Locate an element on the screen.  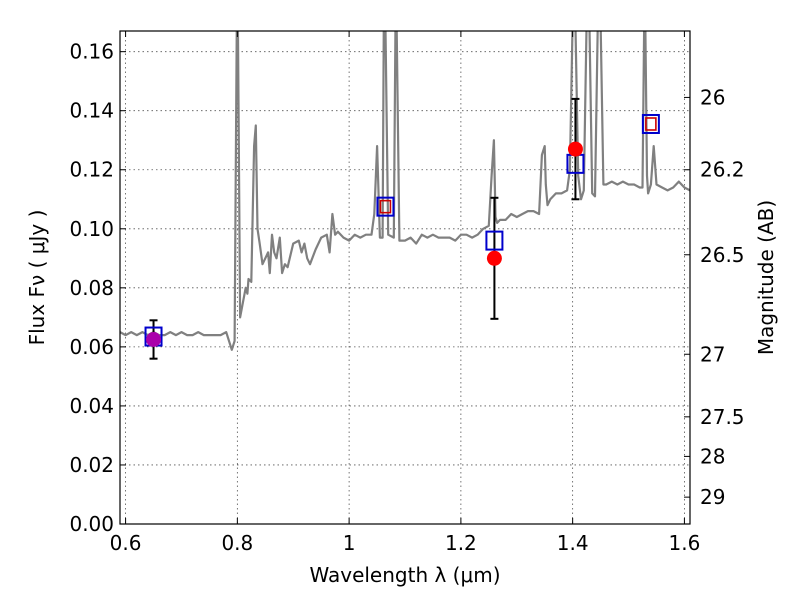
x-tick-label: 1 is located at coordinates (349, 543).